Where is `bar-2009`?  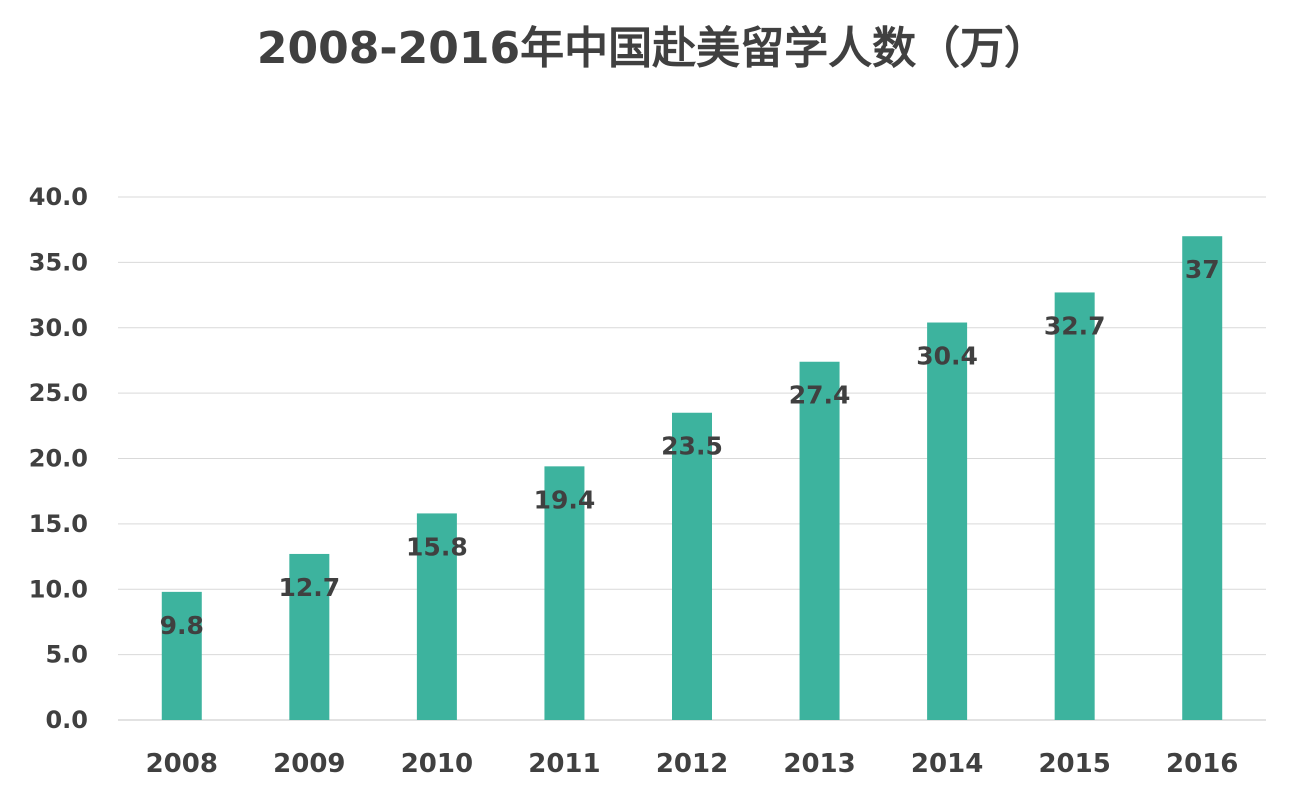
bar-2009 is located at coordinates (309, 636).